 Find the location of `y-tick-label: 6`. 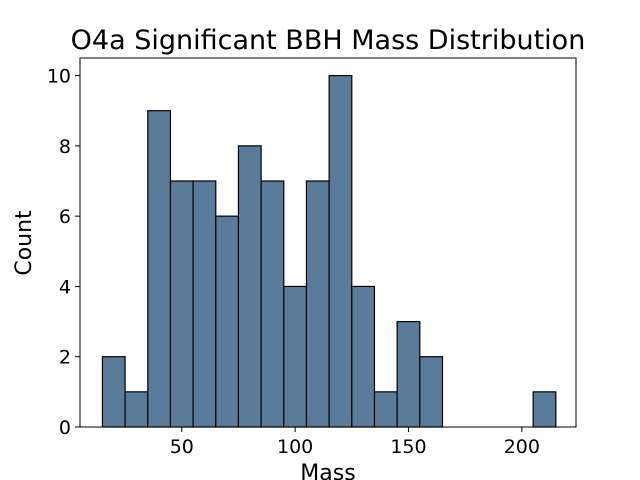

y-tick-label: 6 is located at coordinates (65, 217).